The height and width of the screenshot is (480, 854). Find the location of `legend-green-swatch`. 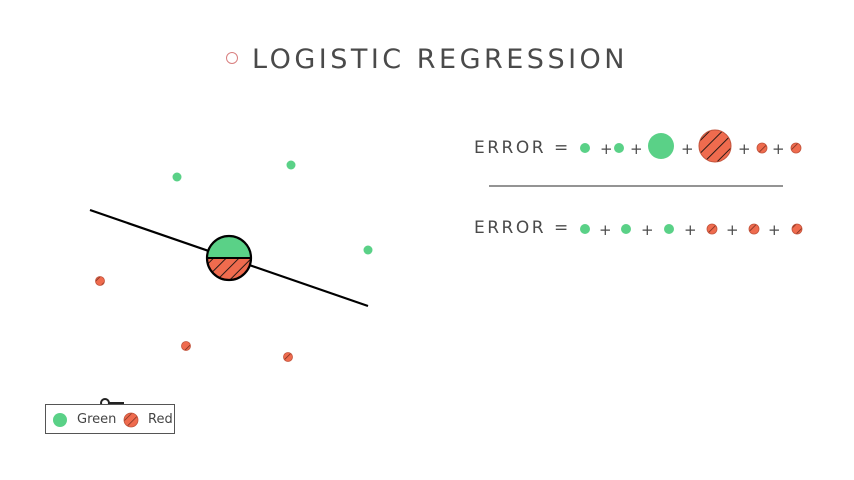

legend-green-swatch is located at coordinates (60, 420).